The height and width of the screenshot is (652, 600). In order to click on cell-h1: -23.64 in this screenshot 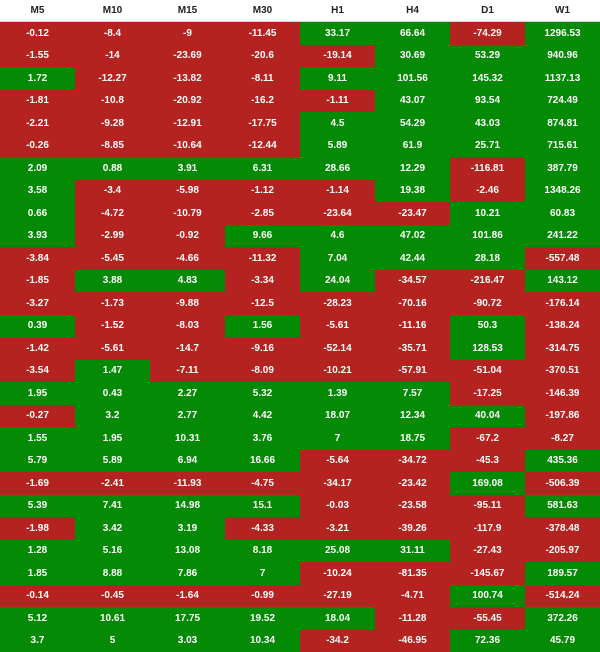, I will do `click(337, 213)`.